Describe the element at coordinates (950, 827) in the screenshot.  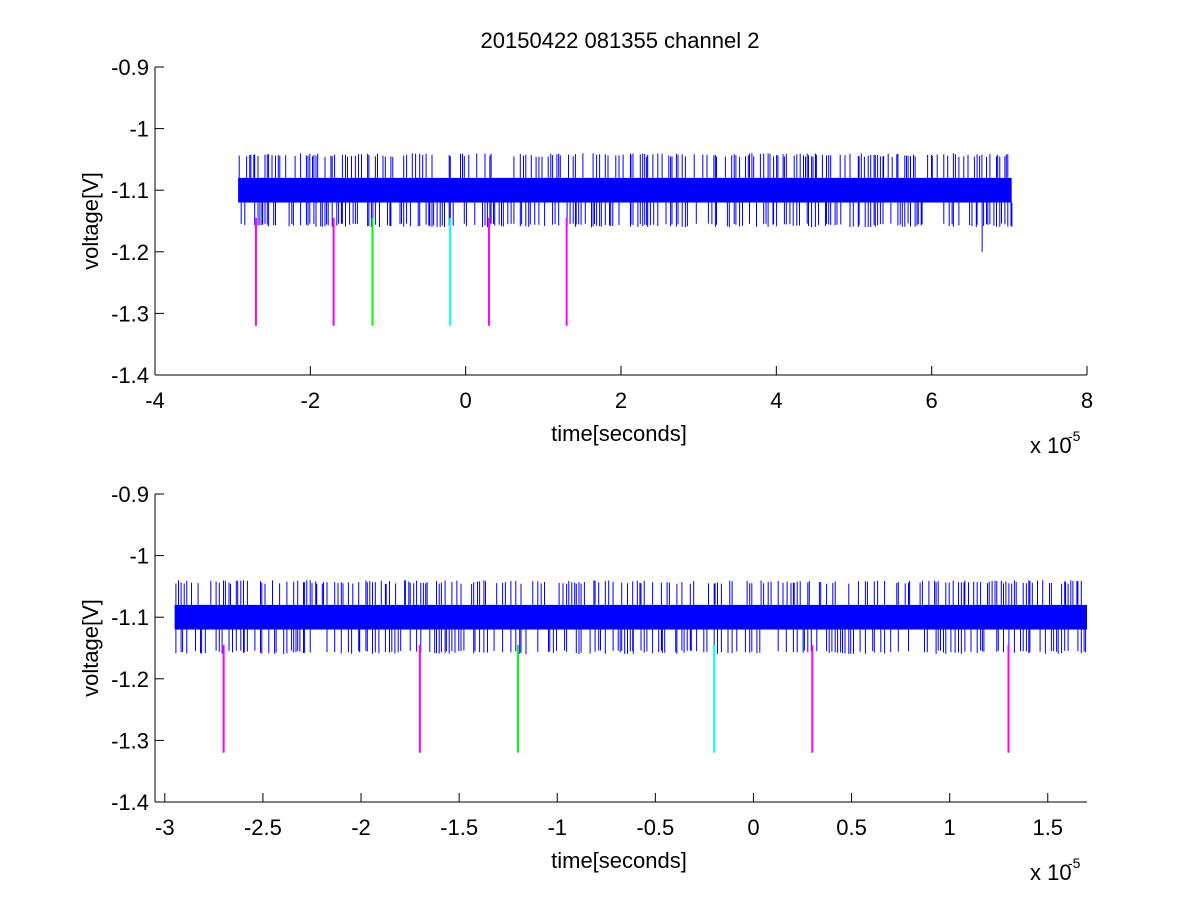
I see `bottom-x-tick-label: 1` at that location.